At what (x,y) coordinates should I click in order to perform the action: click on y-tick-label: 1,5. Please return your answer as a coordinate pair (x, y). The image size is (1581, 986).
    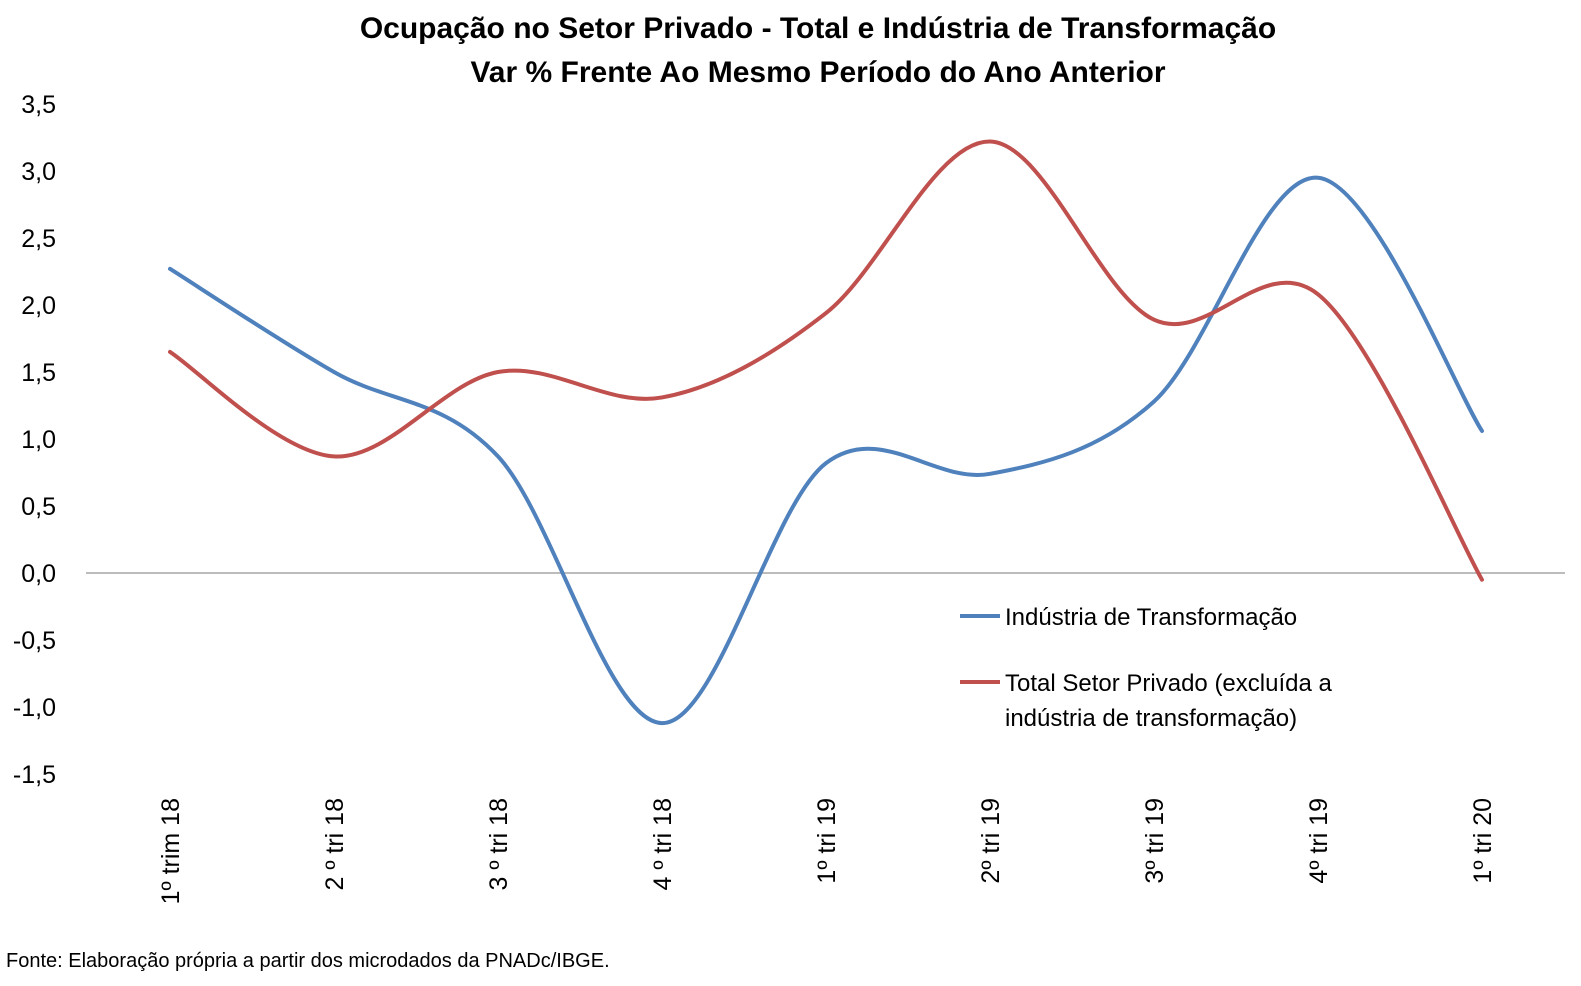
    Looking at the image, I should click on (38, 373).